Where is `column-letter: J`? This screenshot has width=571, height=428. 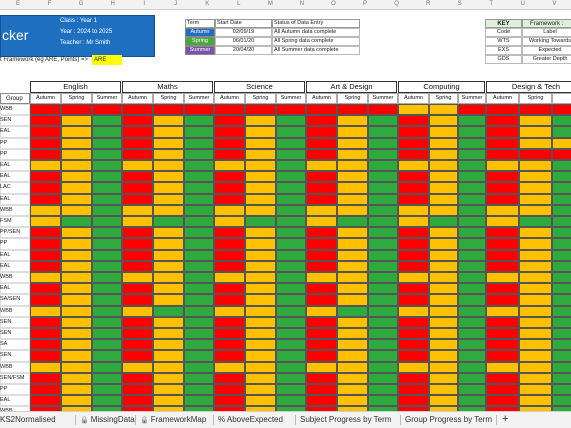
column-letter: J is located at coordinates (176, 4).